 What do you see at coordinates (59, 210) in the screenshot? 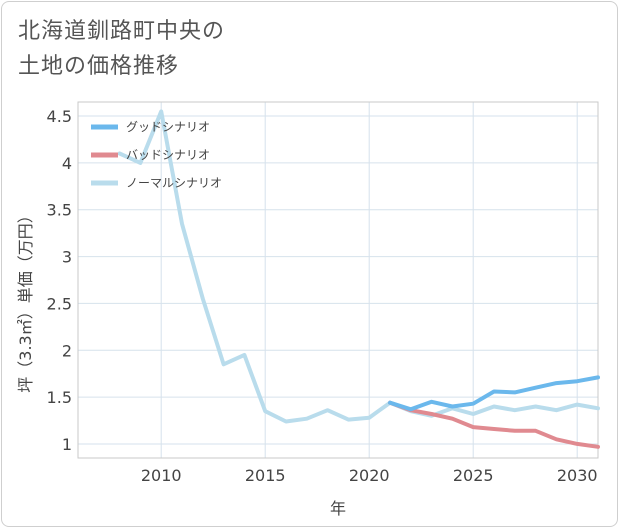
I see `y-tick-label: 3.5` at bounding box center [59, 210].